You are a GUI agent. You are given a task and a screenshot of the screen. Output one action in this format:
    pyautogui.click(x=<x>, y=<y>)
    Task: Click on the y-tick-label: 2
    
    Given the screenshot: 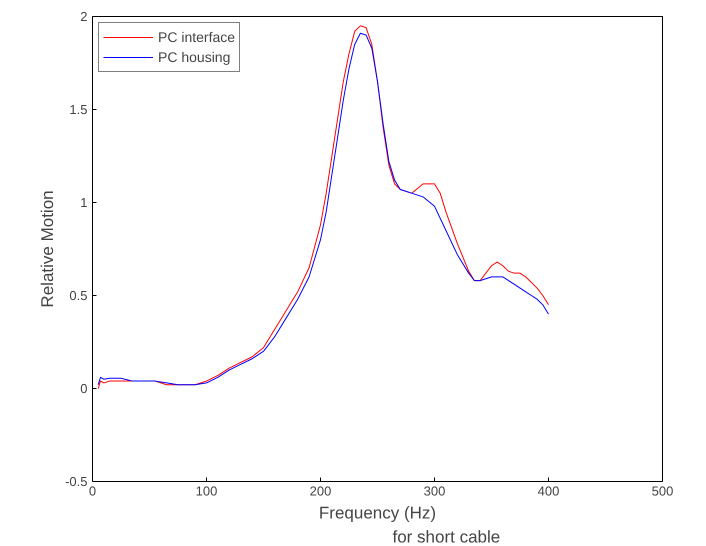 What is the action you would take?
    pyautogui.click(x=84, y=16)
    